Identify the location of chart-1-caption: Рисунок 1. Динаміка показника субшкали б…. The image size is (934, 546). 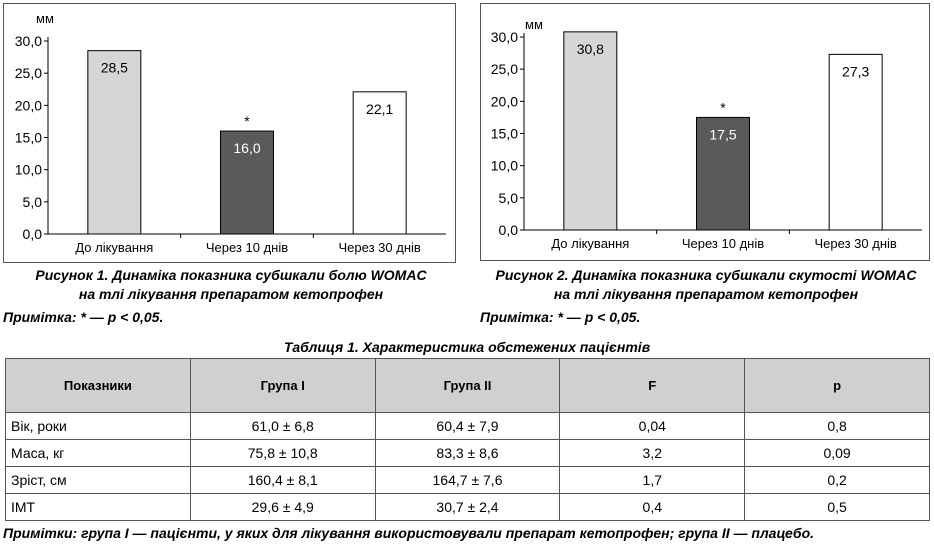
(231, 285).